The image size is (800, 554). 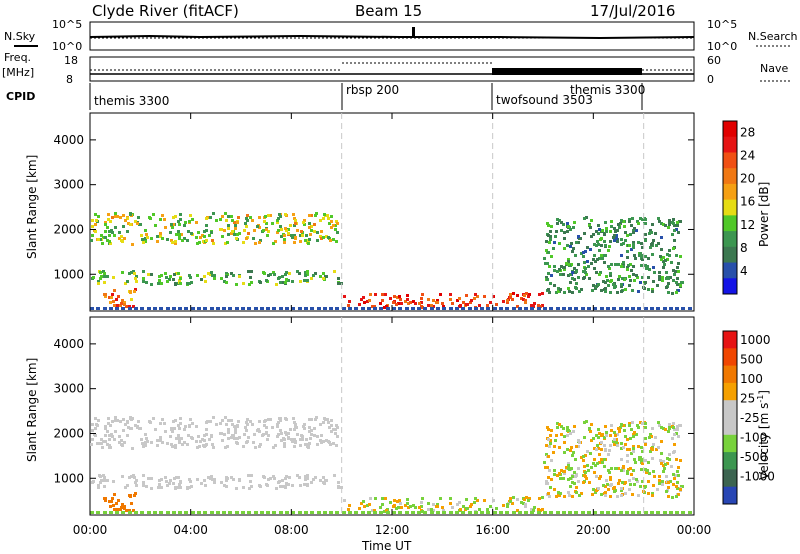 I want to click on y-tick-label: 1000, so click(x=68, y=478).